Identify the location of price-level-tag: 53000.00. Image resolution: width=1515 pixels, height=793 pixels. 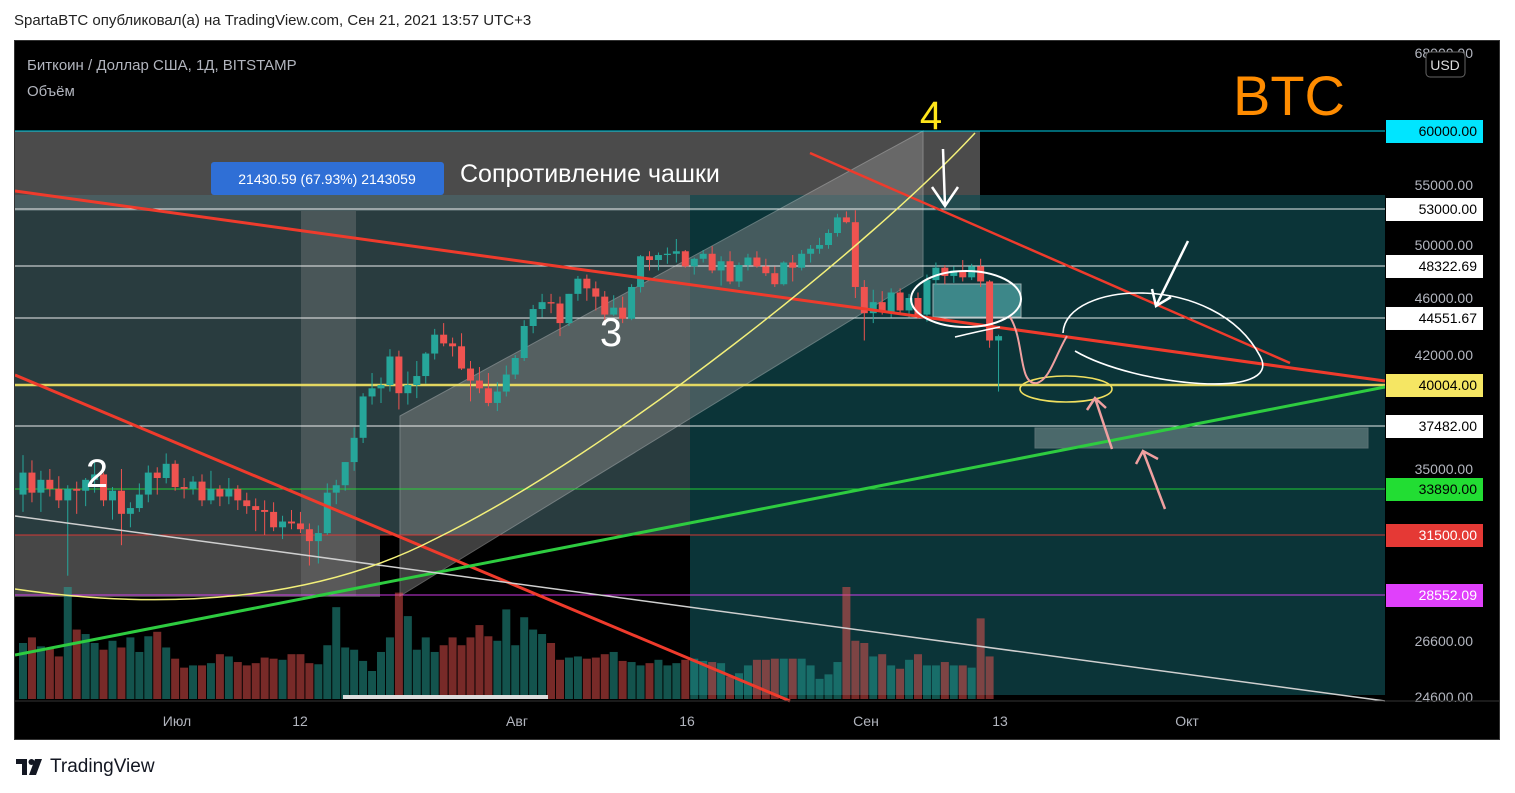
(1434, 209).